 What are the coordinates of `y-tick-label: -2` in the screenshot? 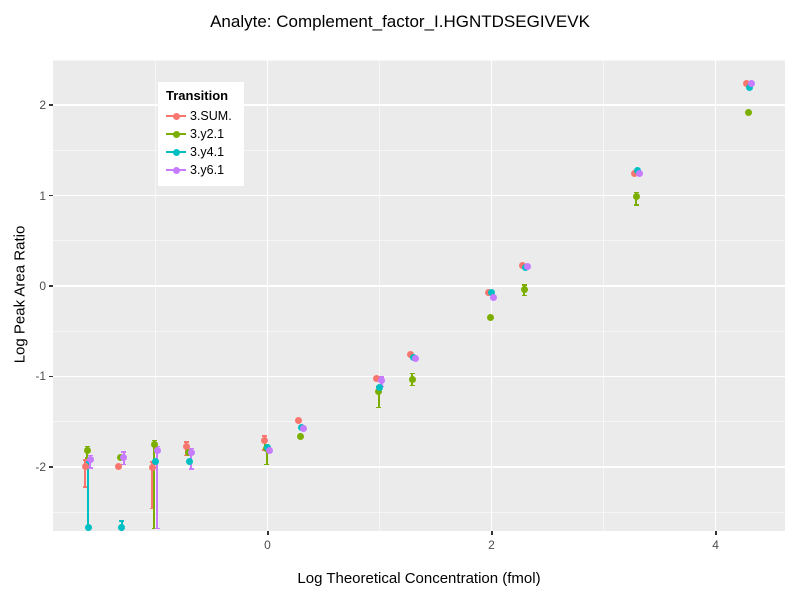 It's located at (40, 466).